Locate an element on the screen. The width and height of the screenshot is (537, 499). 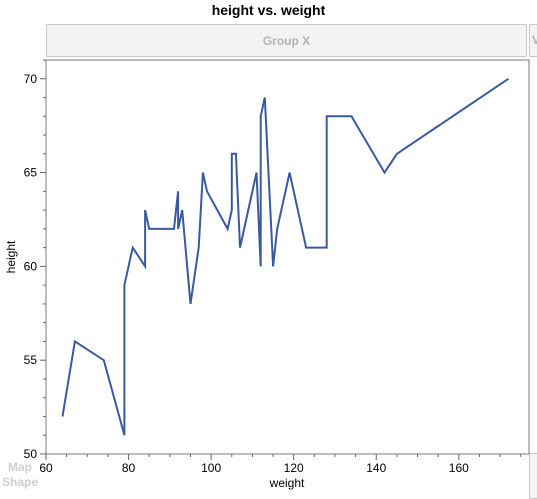
right-dropzone: V is located at coordinates (533, 40).